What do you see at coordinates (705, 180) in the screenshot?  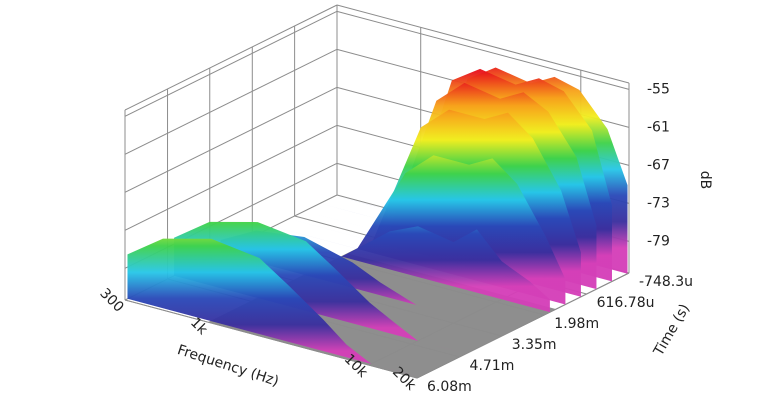 I see `z-axis-title: dB` at bounding box center [705, 180].